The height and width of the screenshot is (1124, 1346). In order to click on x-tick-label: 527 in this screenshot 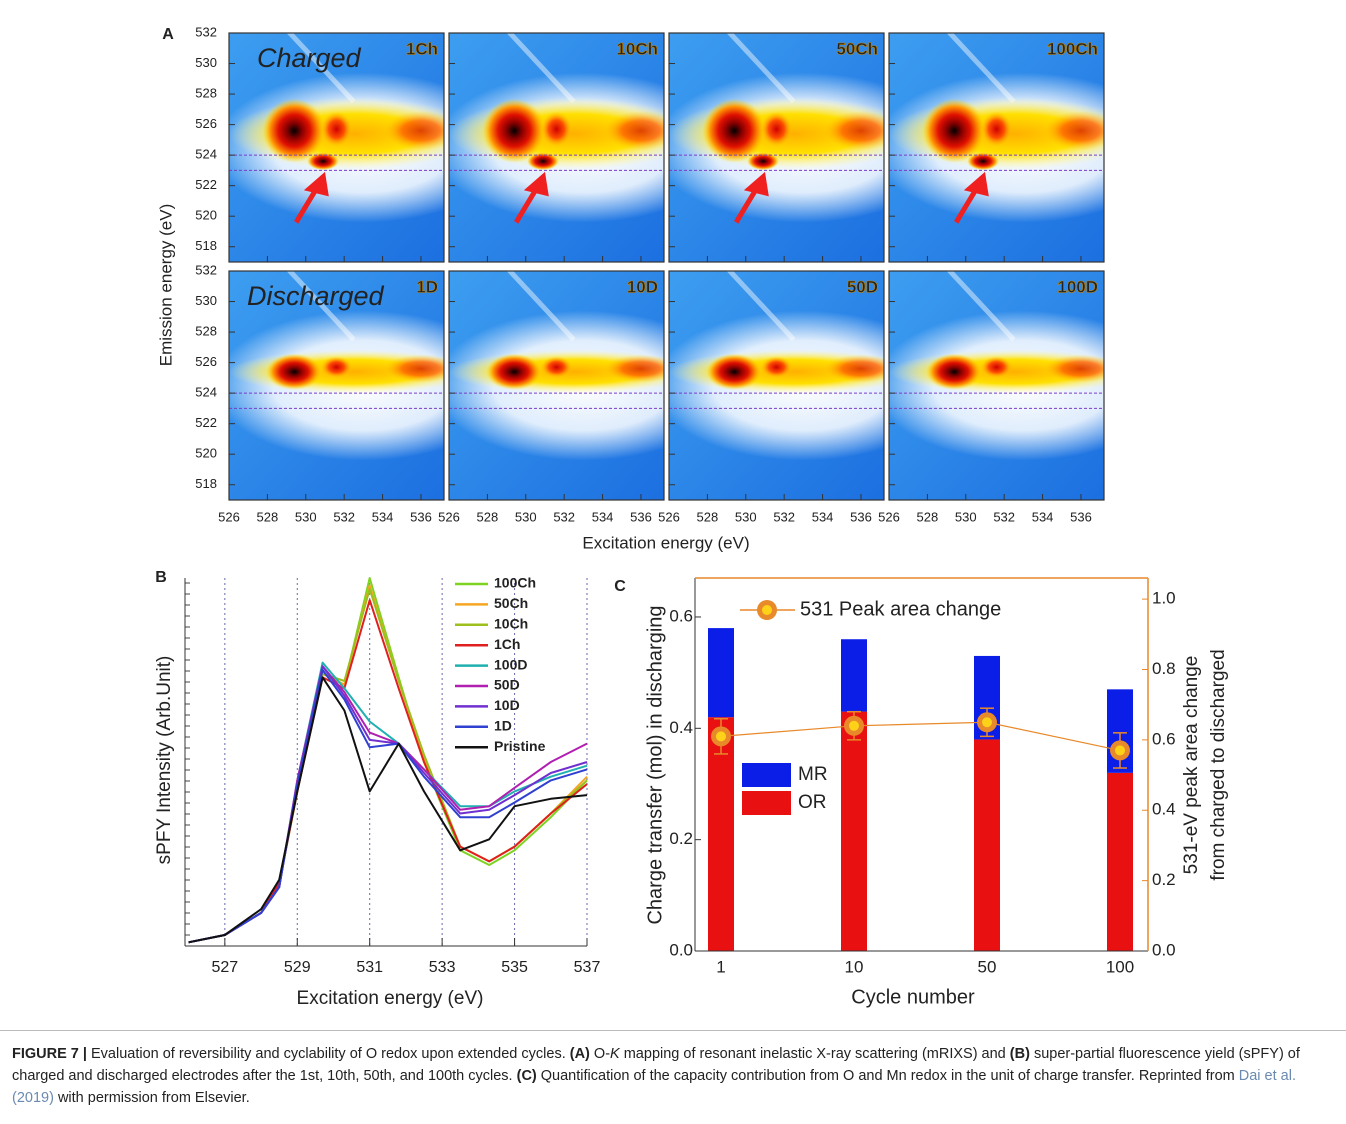, I will do `click(224, 967)`.